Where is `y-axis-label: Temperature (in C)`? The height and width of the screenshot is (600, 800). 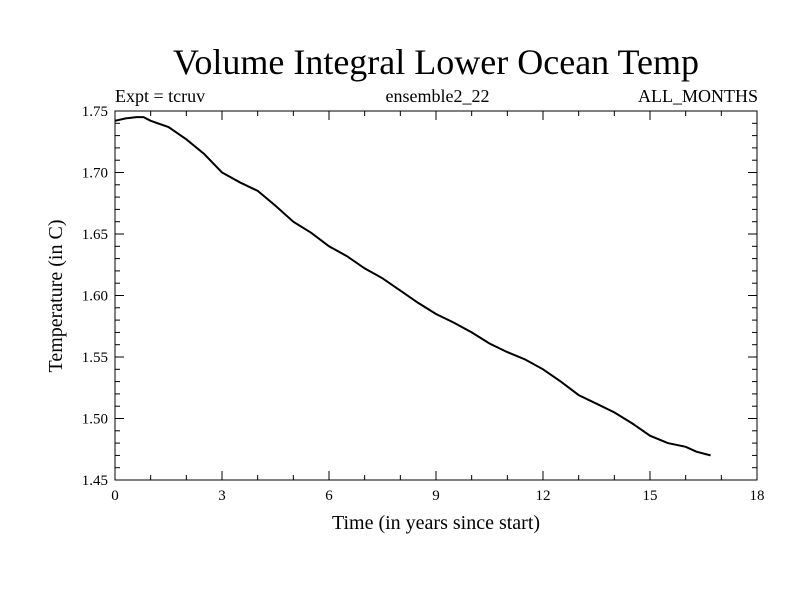 y-axis-label: Temperature (in C) is located at coordinates (56, 296).